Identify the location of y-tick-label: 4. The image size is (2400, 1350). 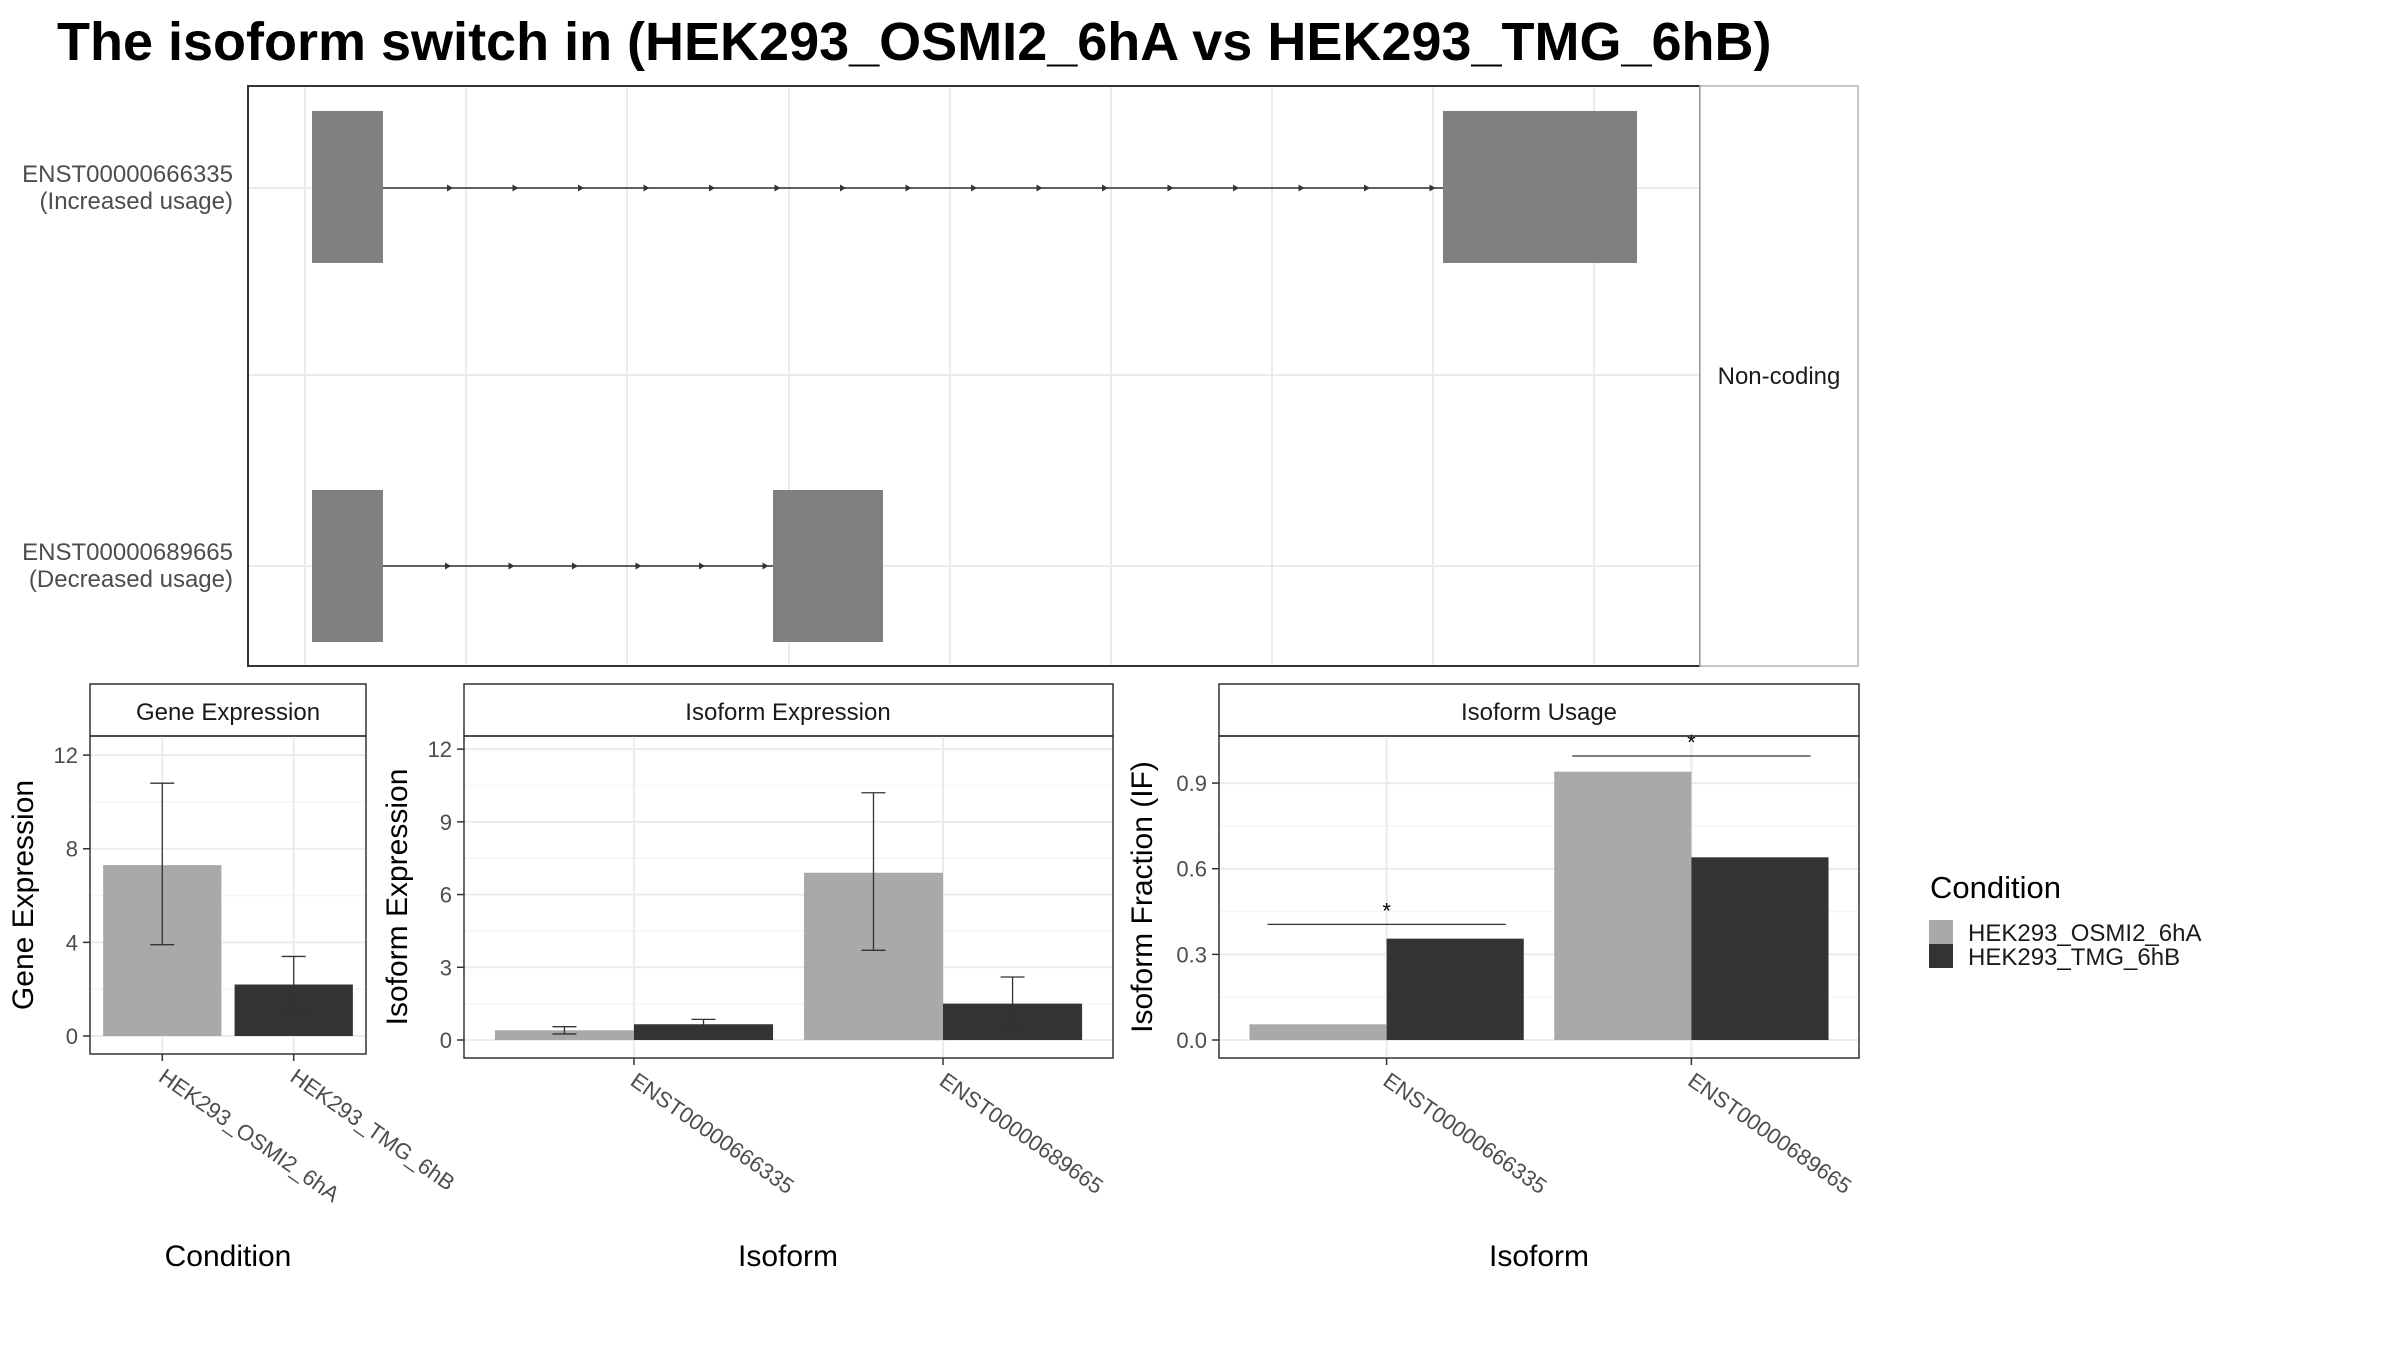
(72, 942).